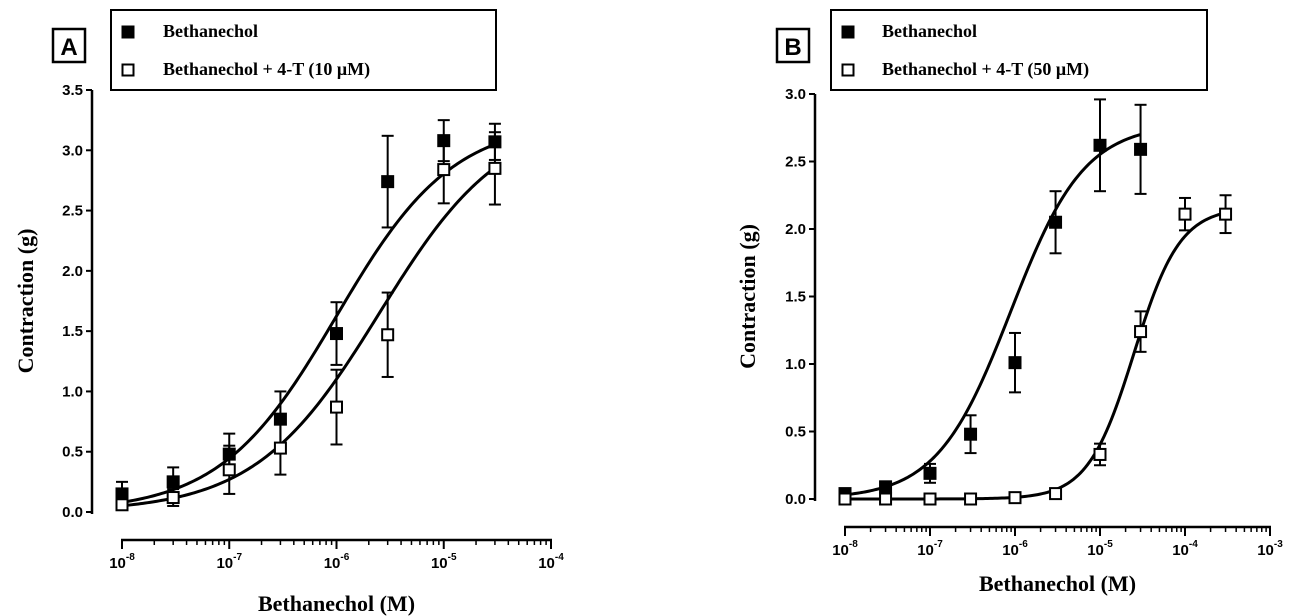 The width and height of the screenshot is (1289, 616). Describe the element at coordinates (1270, 549) in the screenshot. I see `x-tick-label: 10⁻³` at that location.